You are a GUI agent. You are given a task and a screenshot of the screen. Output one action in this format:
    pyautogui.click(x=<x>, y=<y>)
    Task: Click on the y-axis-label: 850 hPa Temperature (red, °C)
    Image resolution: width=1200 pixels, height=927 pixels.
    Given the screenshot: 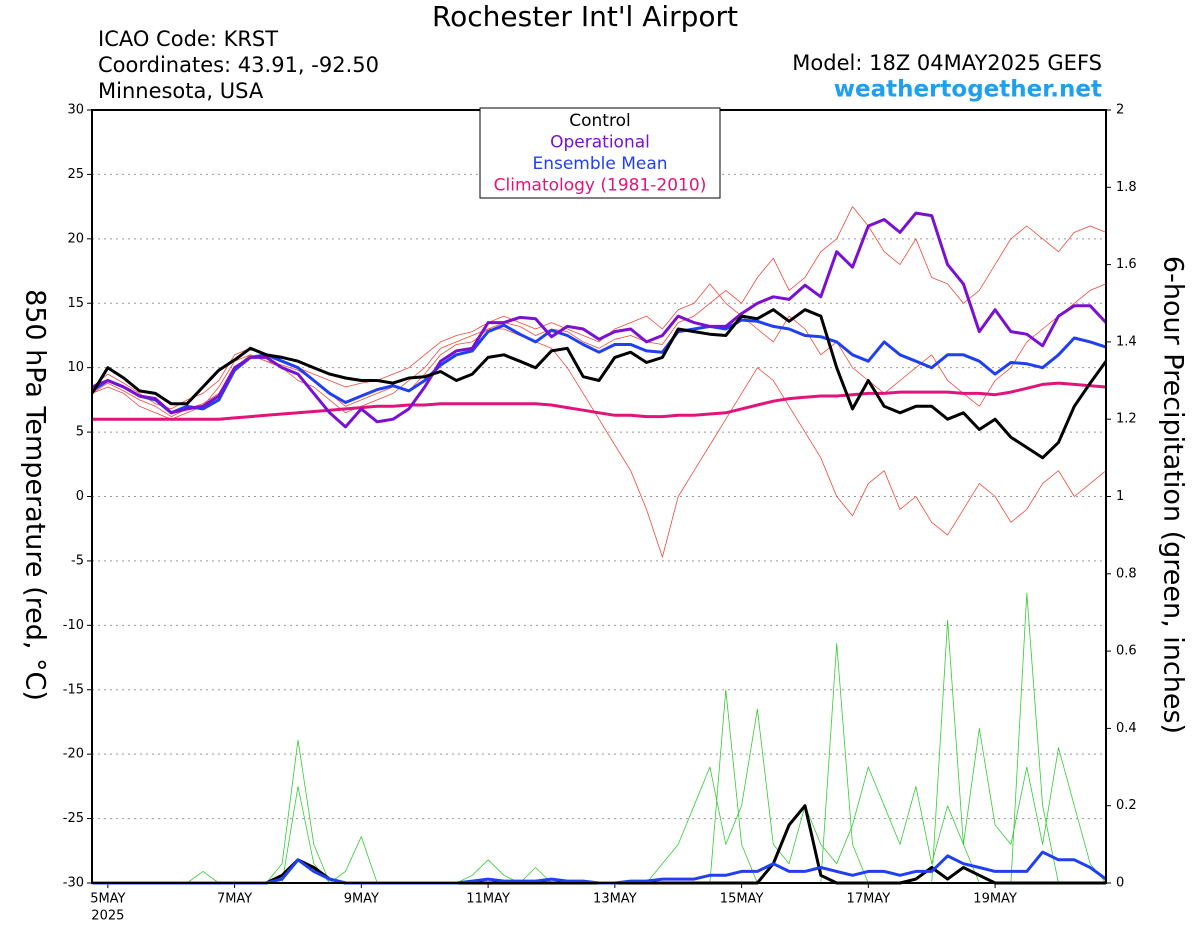 What is the action you would take?
    pyautogui.click(x=35, y=495)
    